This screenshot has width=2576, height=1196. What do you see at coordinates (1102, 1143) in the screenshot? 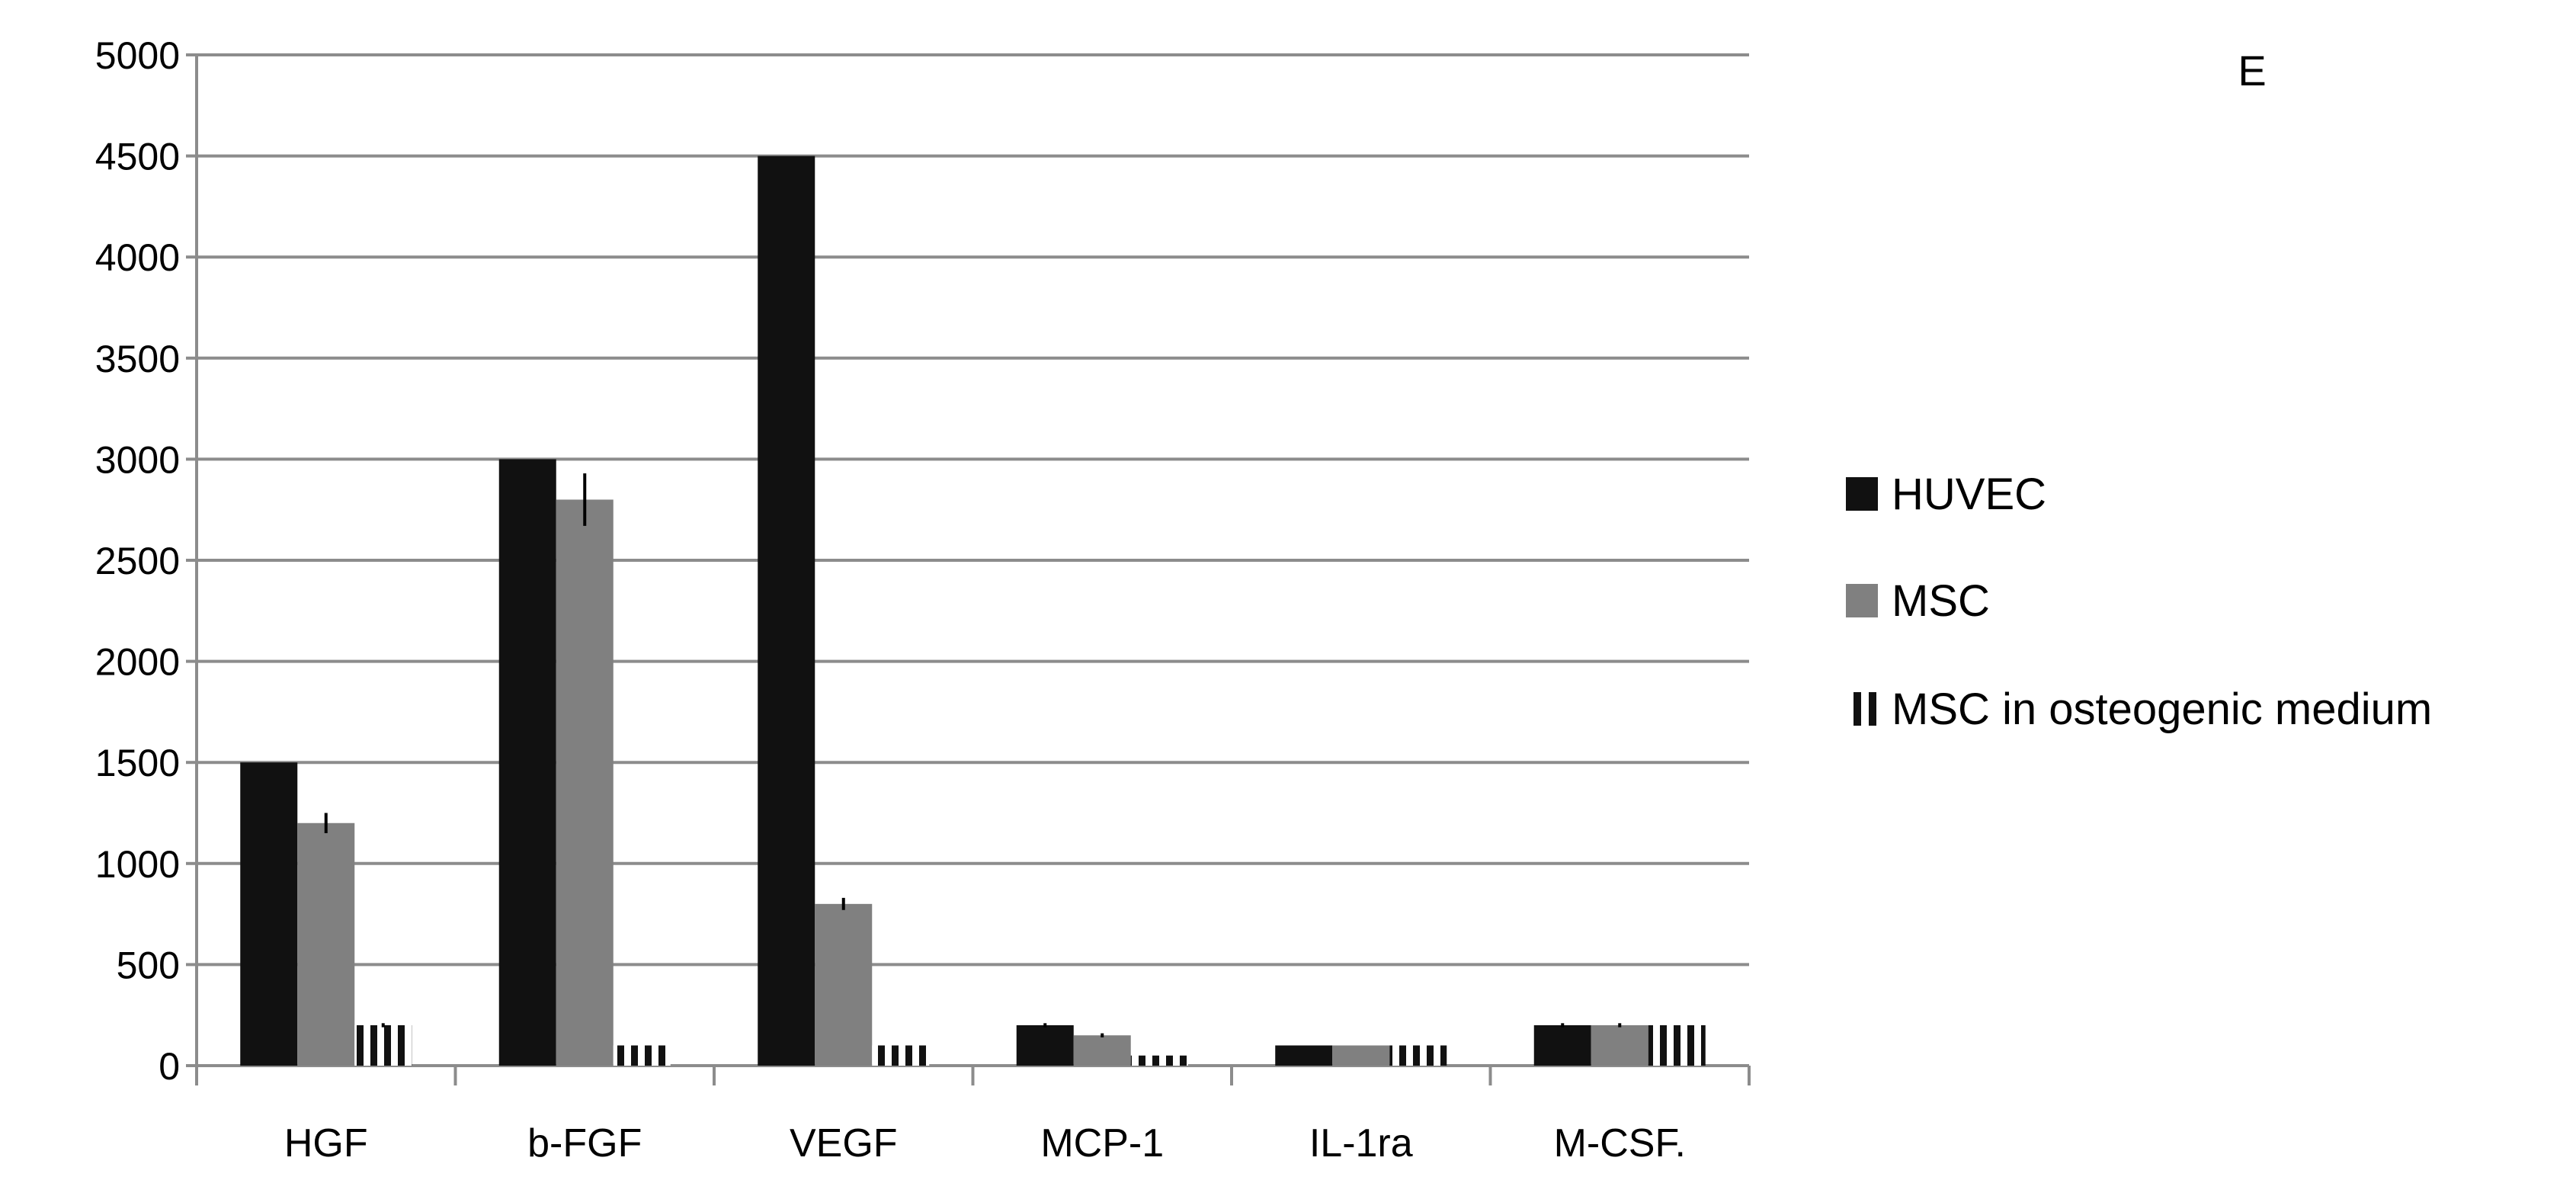
I see `x-tick-label: MCP-1` at bounding box center [1102, 1143].